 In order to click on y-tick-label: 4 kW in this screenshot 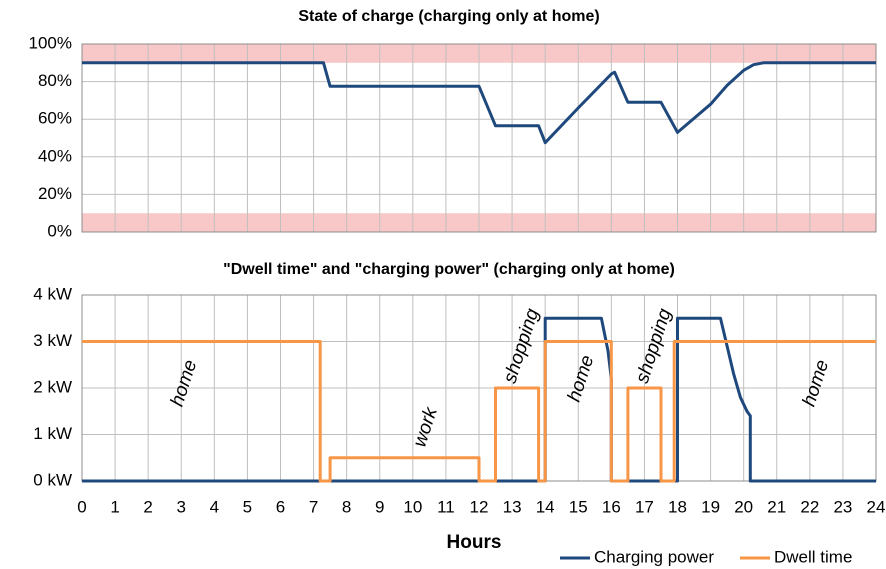, I will do `click(52, 293)`.